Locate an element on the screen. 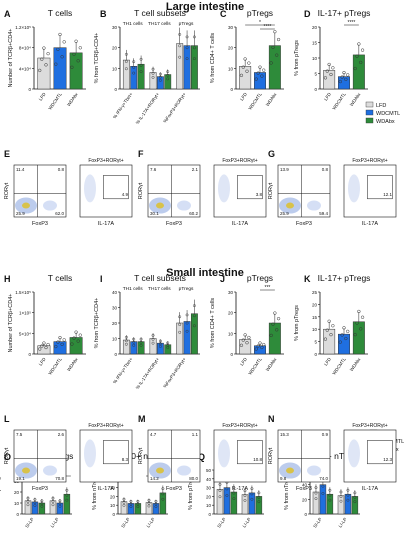 The height and width of the screenshot is (547, 410). y-axis-label: RORγt is located at coordinates (271, 455).